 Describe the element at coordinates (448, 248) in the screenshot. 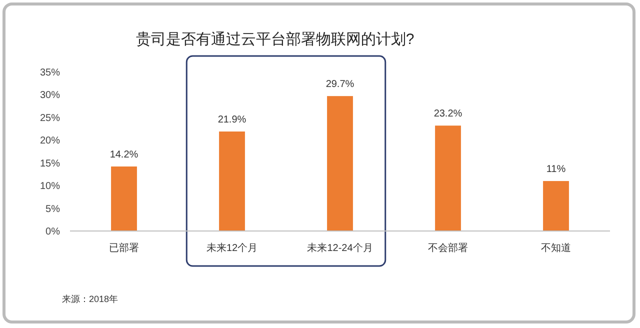

I see `x-tick-label: 不会部署` at that location.